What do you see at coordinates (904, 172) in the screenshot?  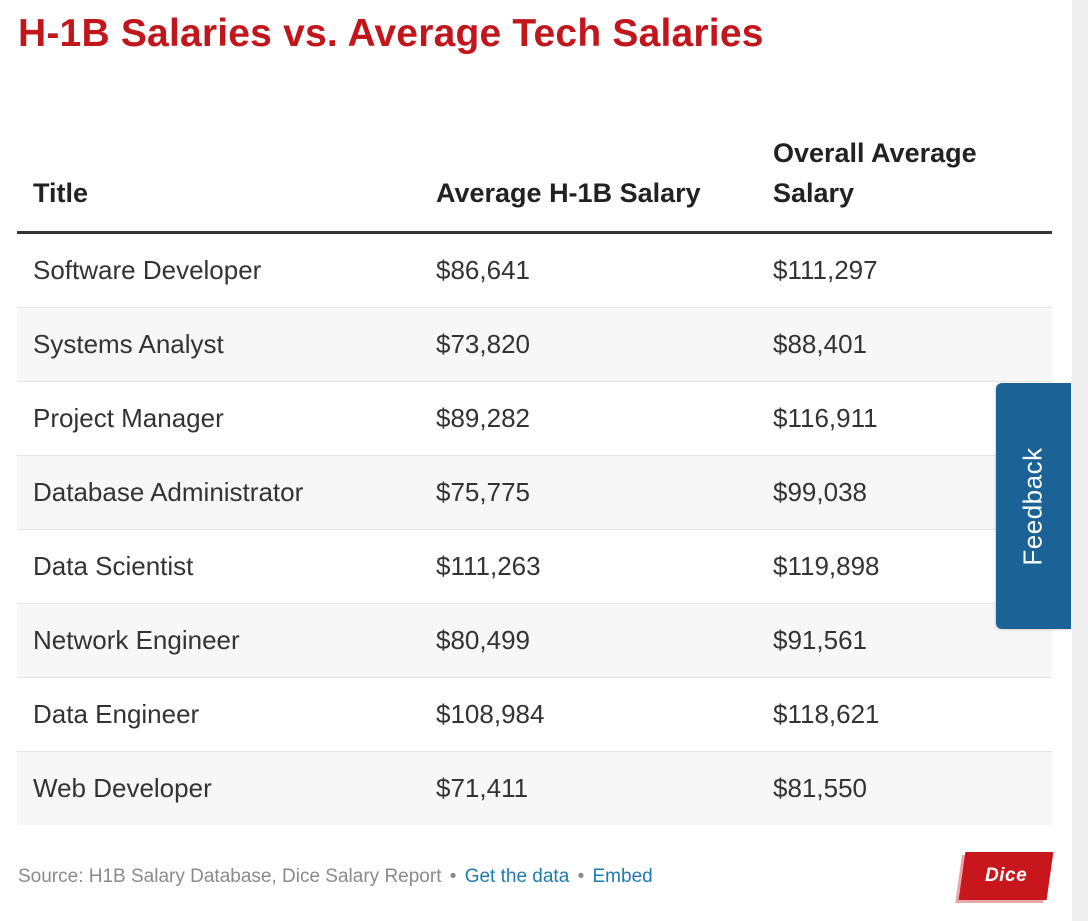 I see `column-header-overall-avg-salary: Overall Average Salary` at bounding box center [904, 172].